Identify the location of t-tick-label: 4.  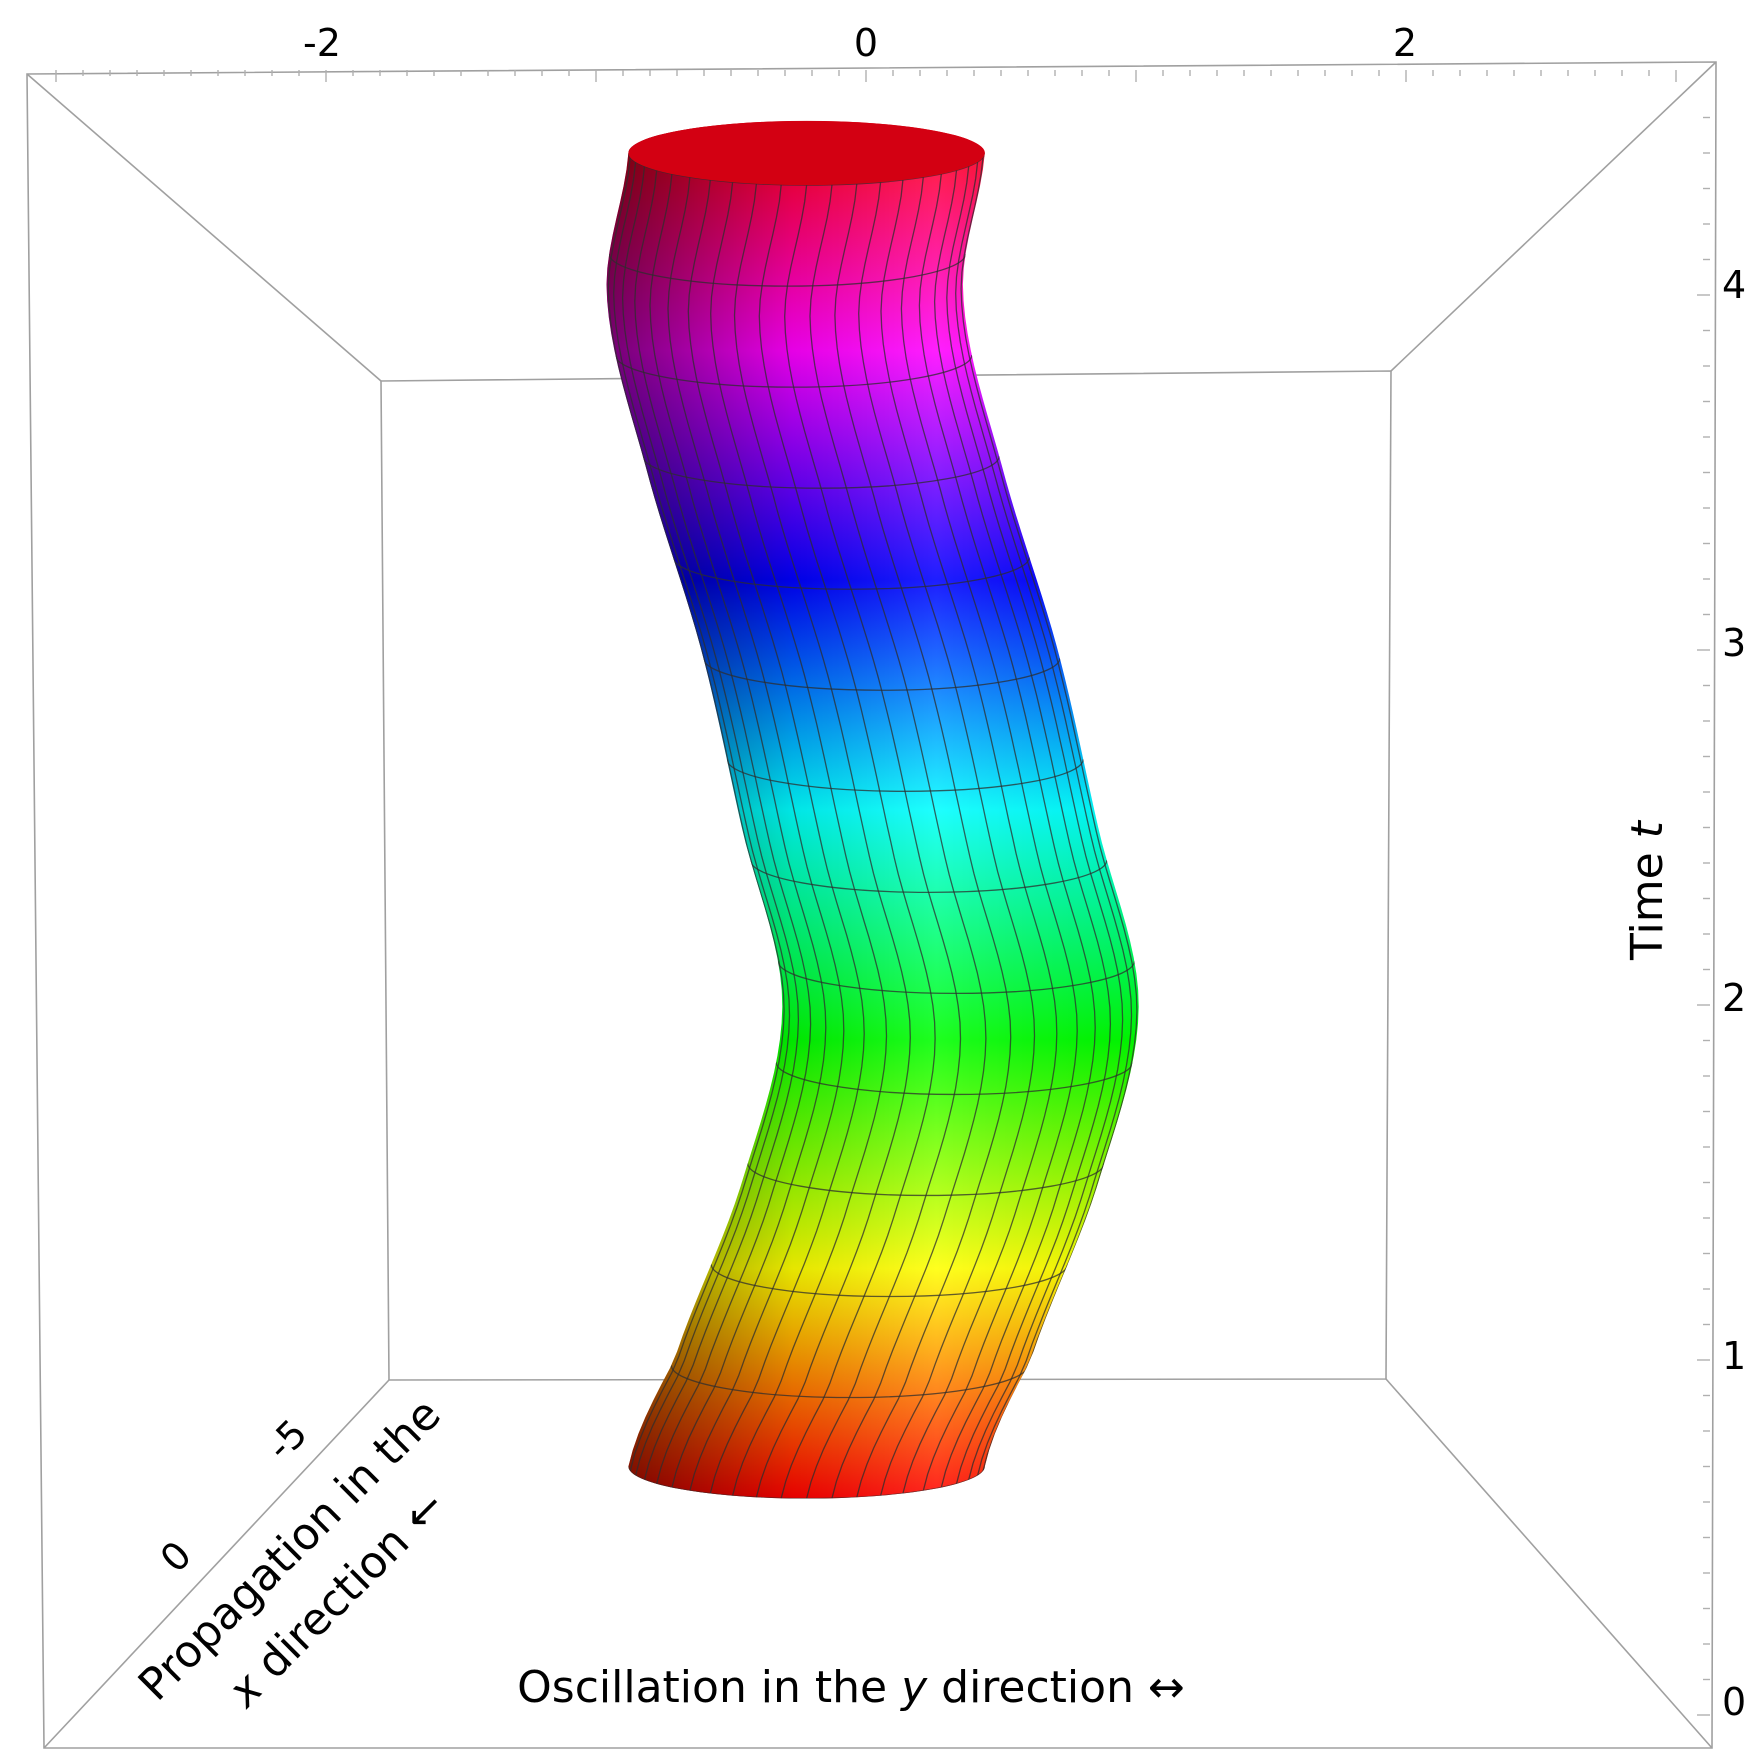
(1734, 285).